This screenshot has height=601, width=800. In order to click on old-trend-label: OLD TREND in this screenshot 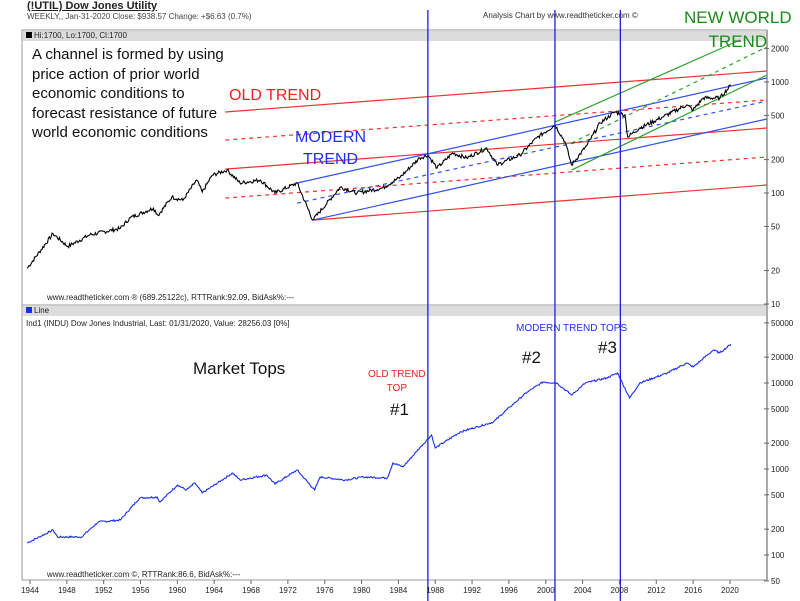, I will do `click(275, 95)`.